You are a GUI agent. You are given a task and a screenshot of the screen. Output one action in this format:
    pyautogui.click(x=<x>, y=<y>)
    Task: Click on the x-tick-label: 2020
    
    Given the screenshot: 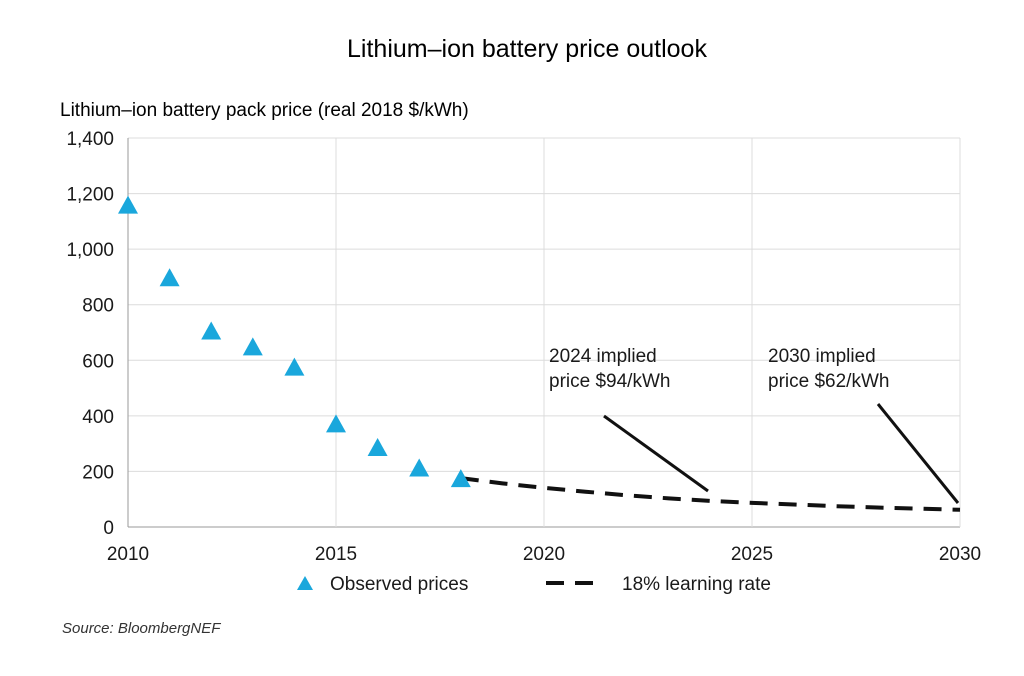 What is the action you would take?
    pyautogui.click(x=544, y=554)
    